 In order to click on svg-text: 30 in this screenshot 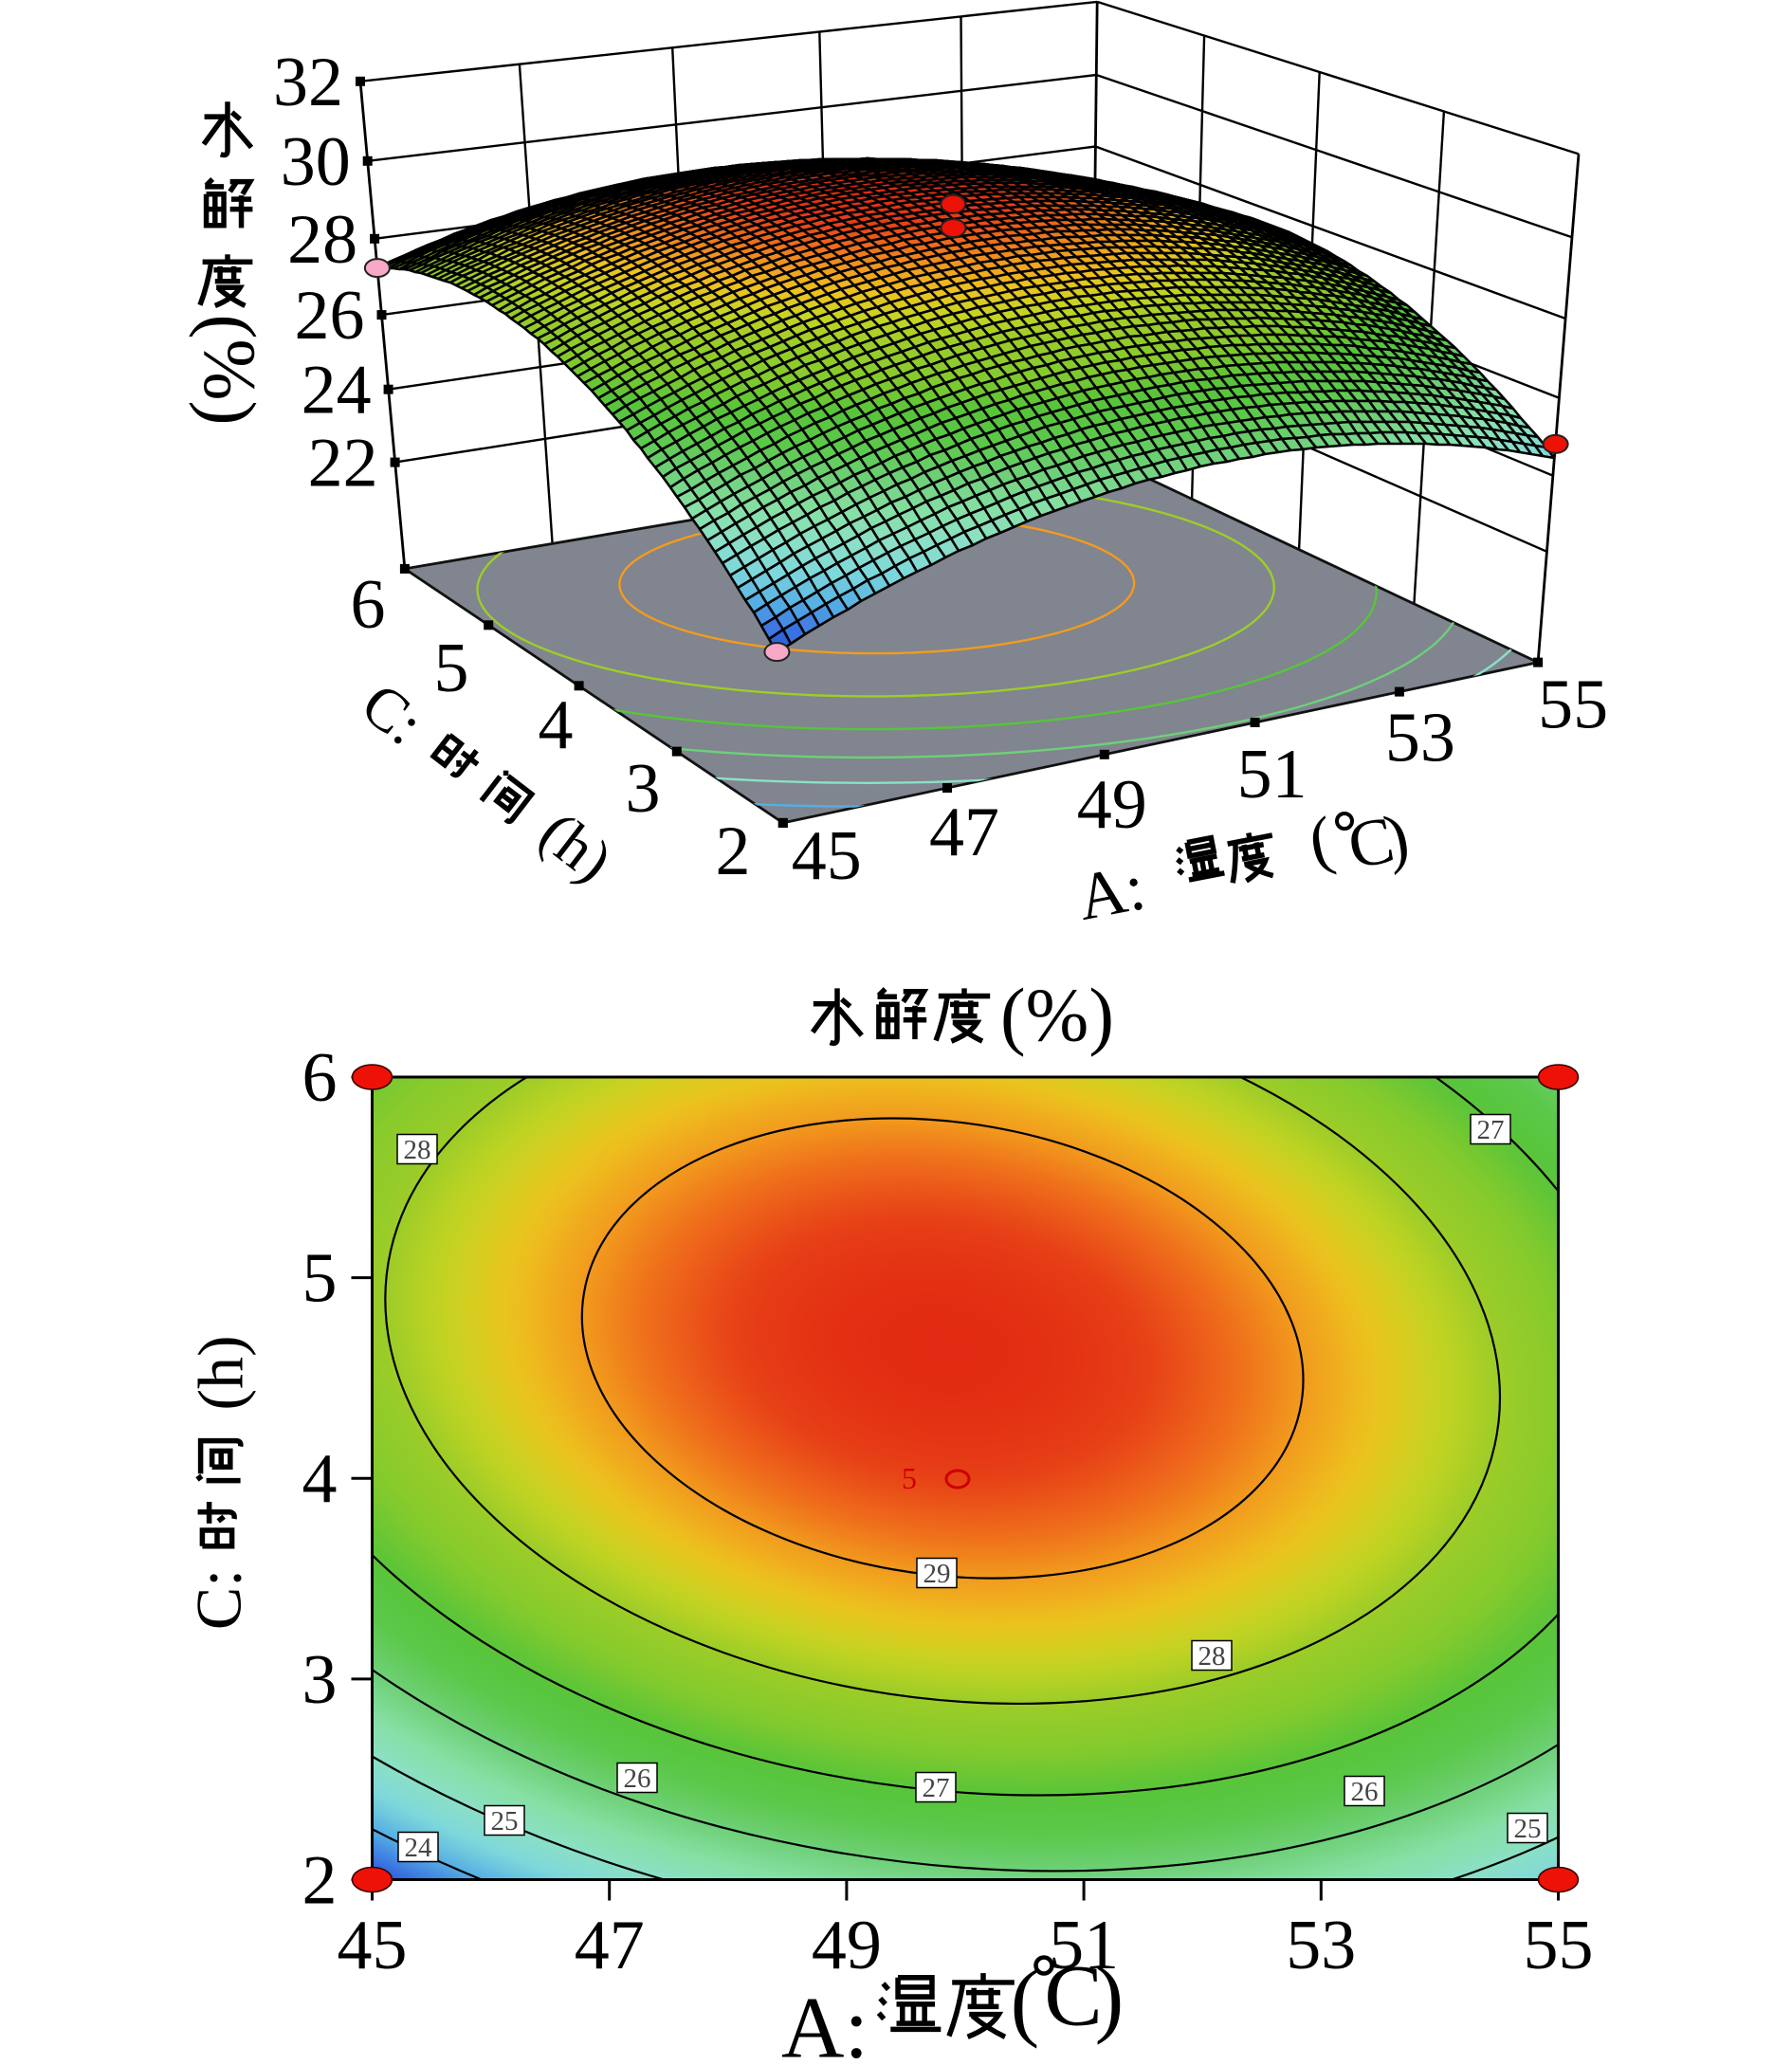, I will do `click(316, 162)`.